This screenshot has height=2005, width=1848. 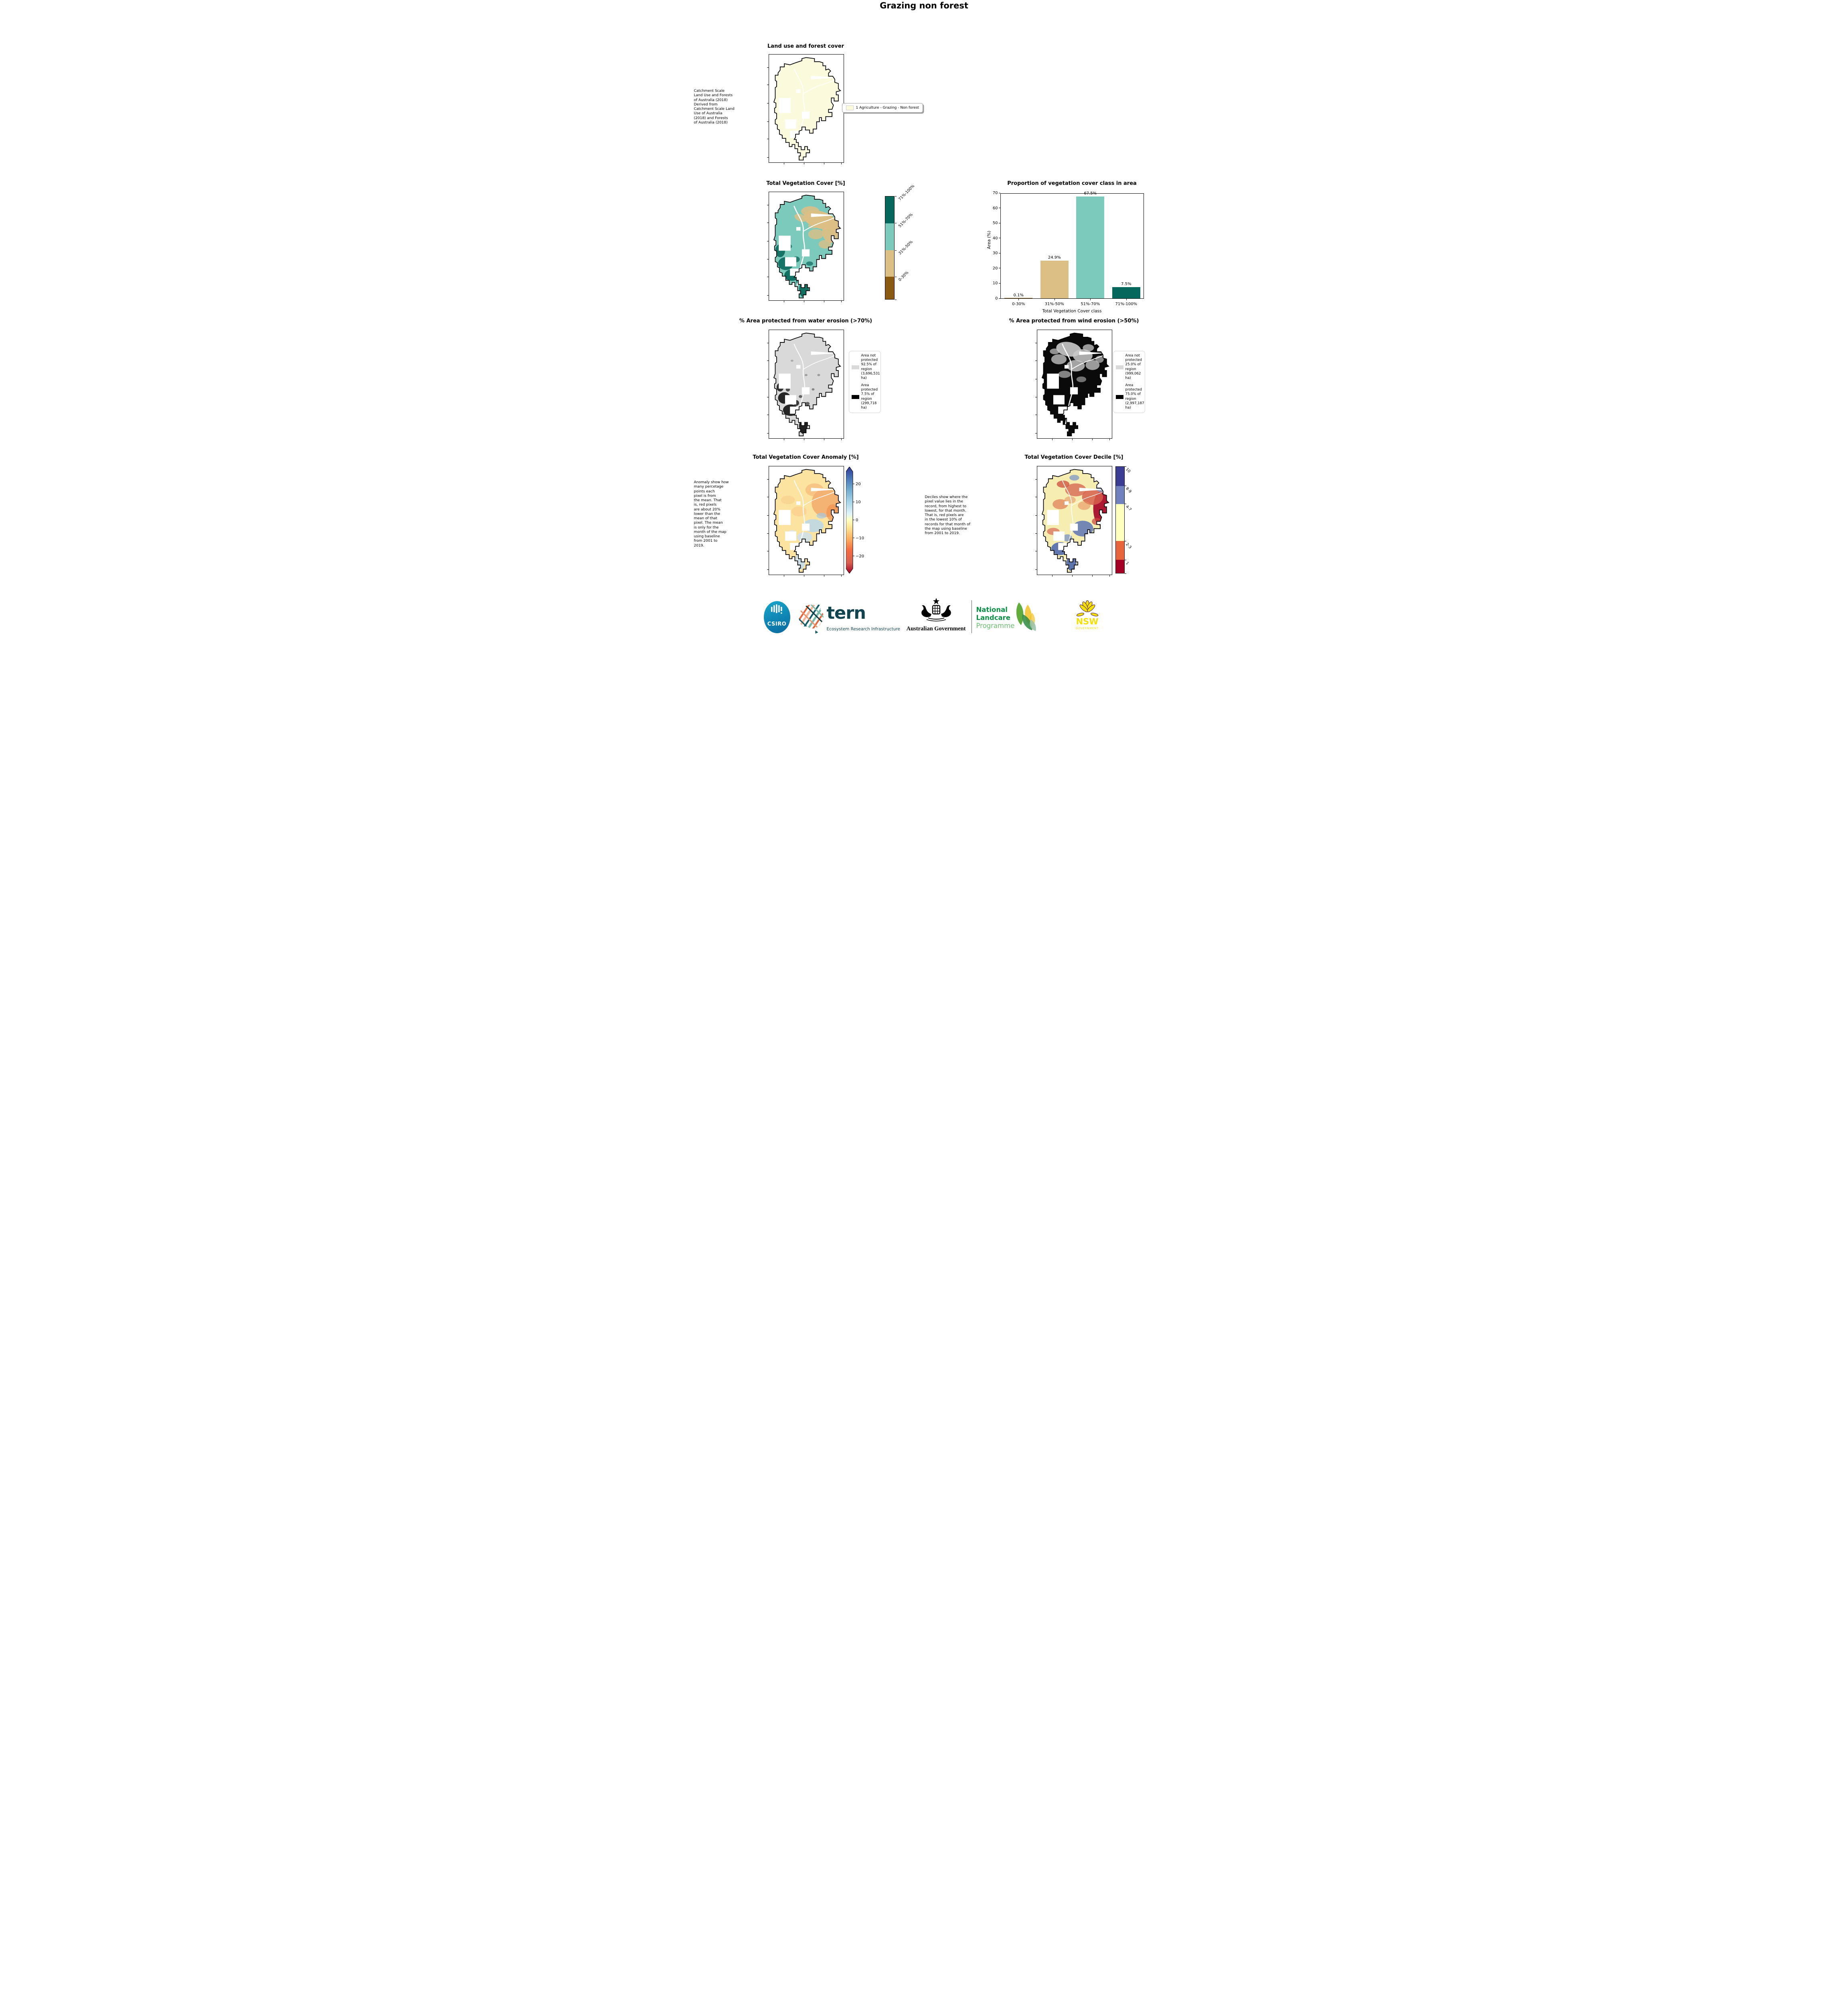 I want to click on bar-value-label: 67.5%, so click(x=1090, y=193).